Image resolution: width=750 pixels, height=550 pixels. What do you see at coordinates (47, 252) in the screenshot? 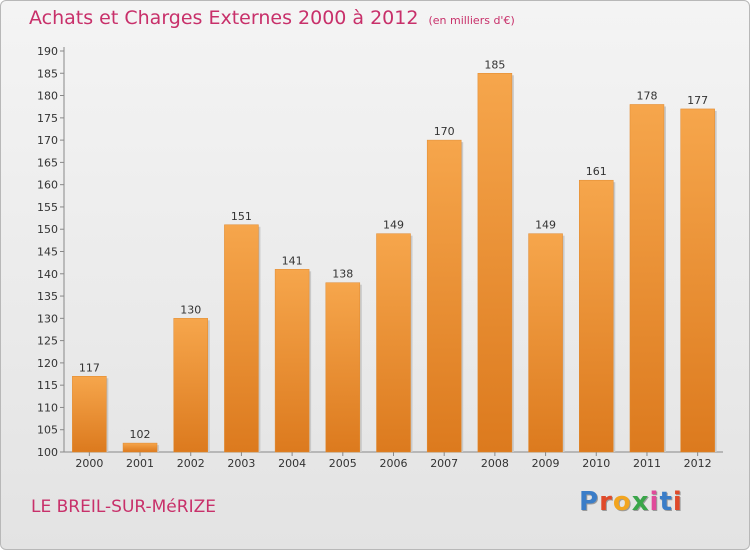
I see `y-tick-label: 145` at bounding box center [47, 252].